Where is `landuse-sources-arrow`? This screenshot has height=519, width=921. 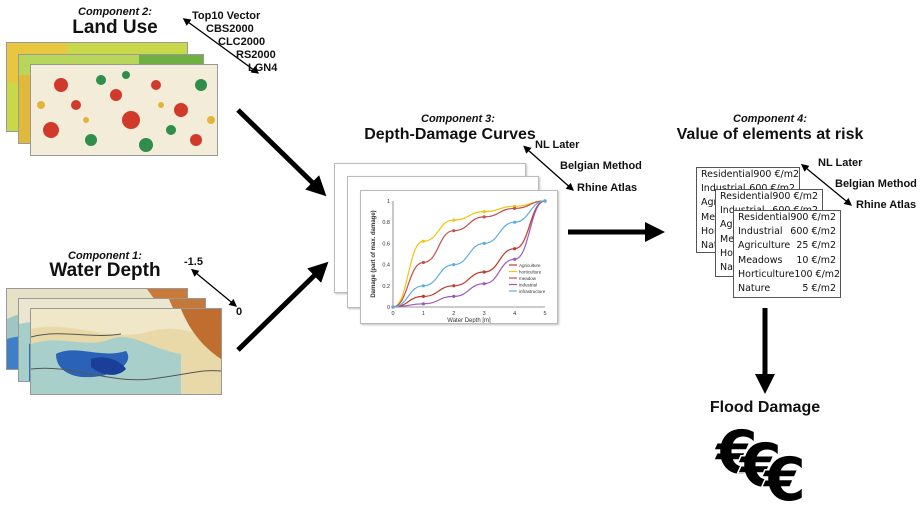
landuse-sources-arrow is located at coordinates (221, 46).